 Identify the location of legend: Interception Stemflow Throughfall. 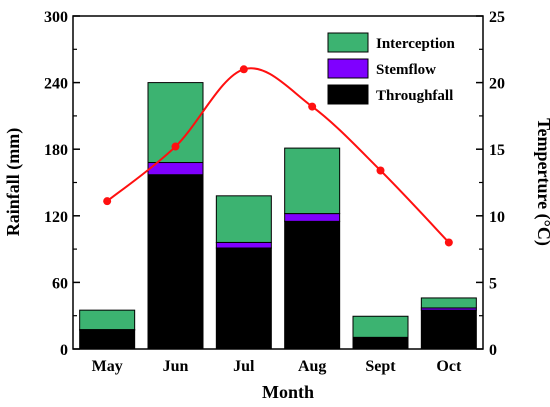
(391, 68).